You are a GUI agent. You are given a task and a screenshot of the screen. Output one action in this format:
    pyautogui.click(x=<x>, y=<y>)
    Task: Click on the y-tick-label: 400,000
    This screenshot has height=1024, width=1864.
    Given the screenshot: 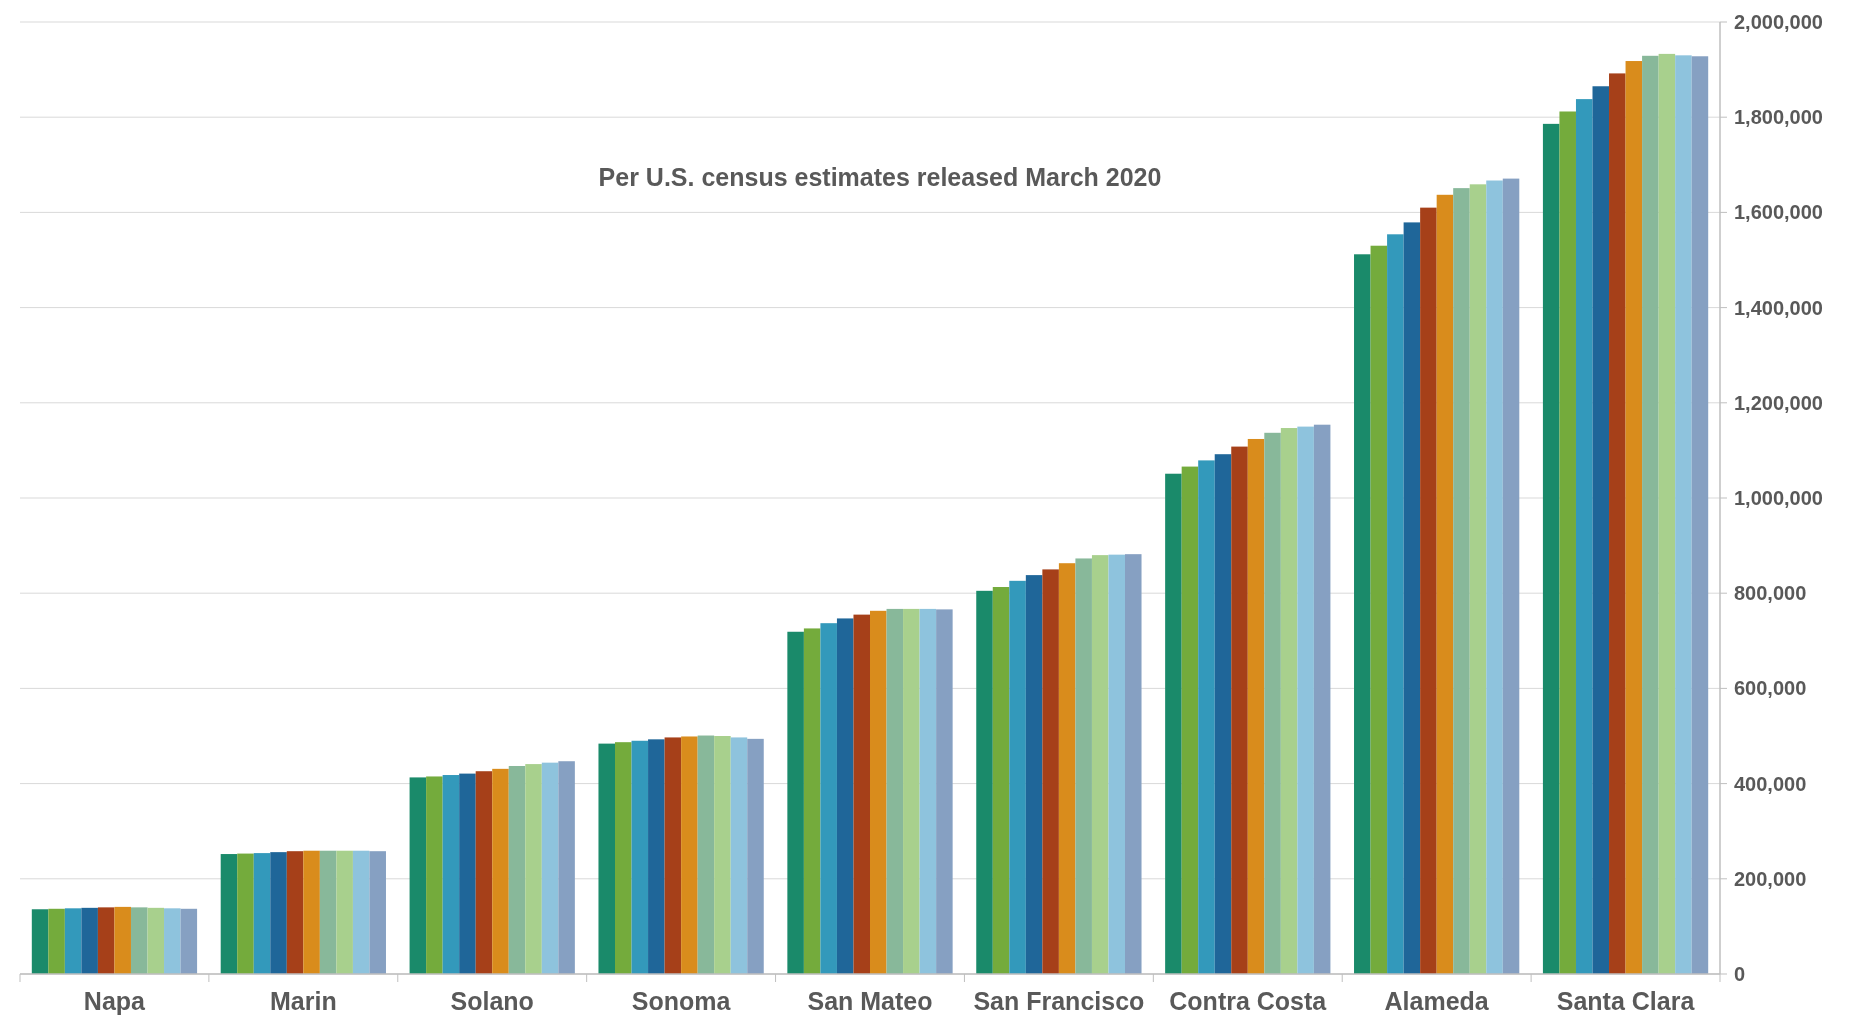 What is the action you would take?
    pyautogui.click(x=1770, y=783)
    